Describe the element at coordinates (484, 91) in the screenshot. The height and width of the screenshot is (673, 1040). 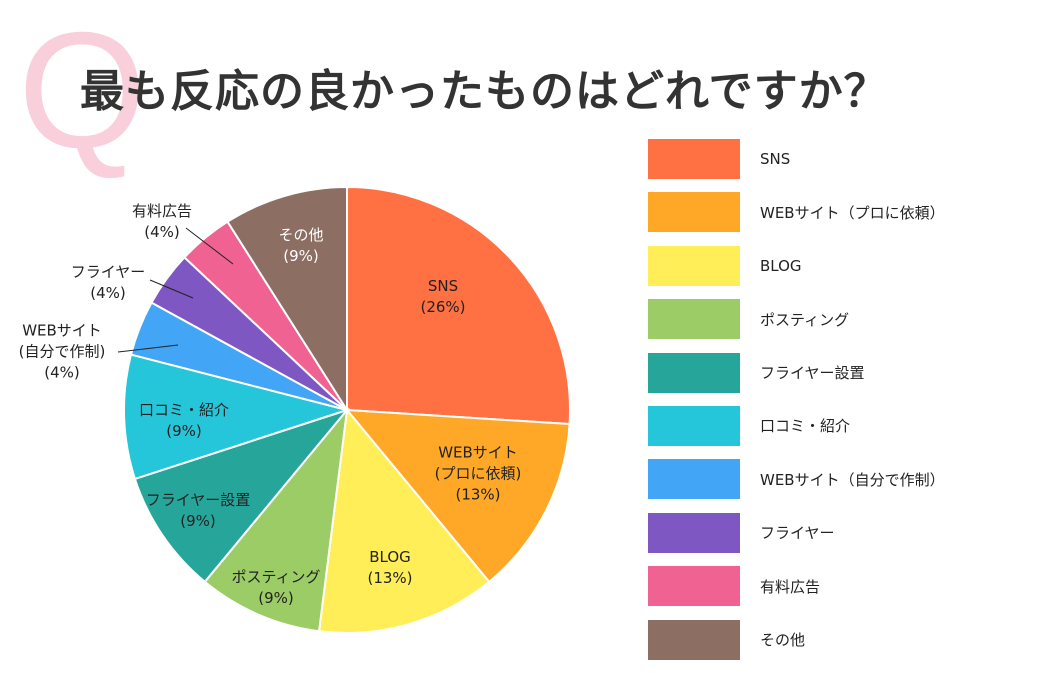
I see `chart-title: 最も反応の良かったものはどれですか？` at that location.